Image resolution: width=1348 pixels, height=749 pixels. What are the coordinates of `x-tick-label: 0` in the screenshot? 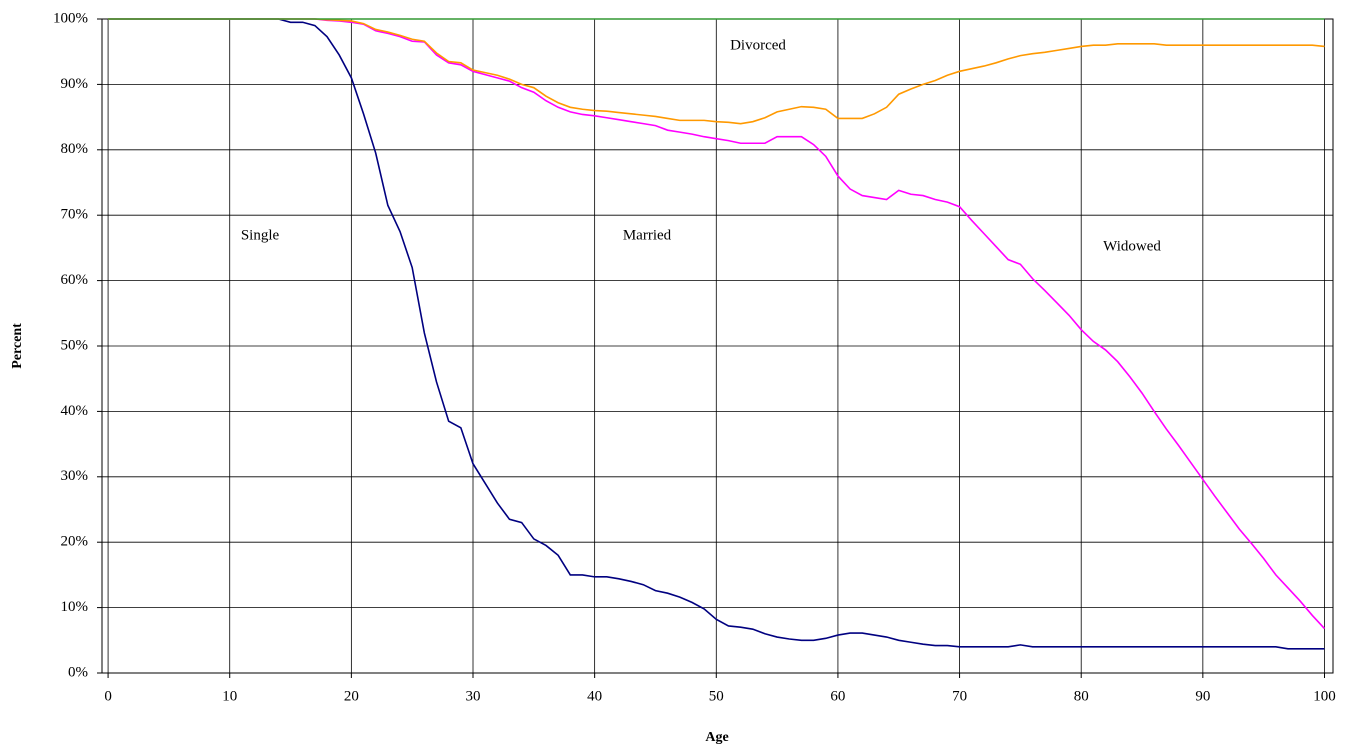 It's located at (108, 696).